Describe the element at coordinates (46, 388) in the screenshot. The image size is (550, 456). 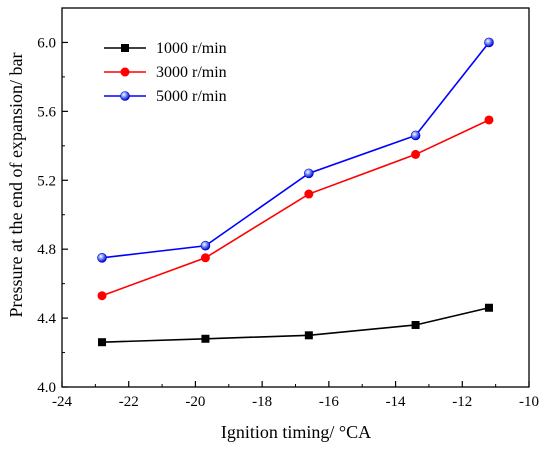
I see `y-tick-label: 4.0` at that location.